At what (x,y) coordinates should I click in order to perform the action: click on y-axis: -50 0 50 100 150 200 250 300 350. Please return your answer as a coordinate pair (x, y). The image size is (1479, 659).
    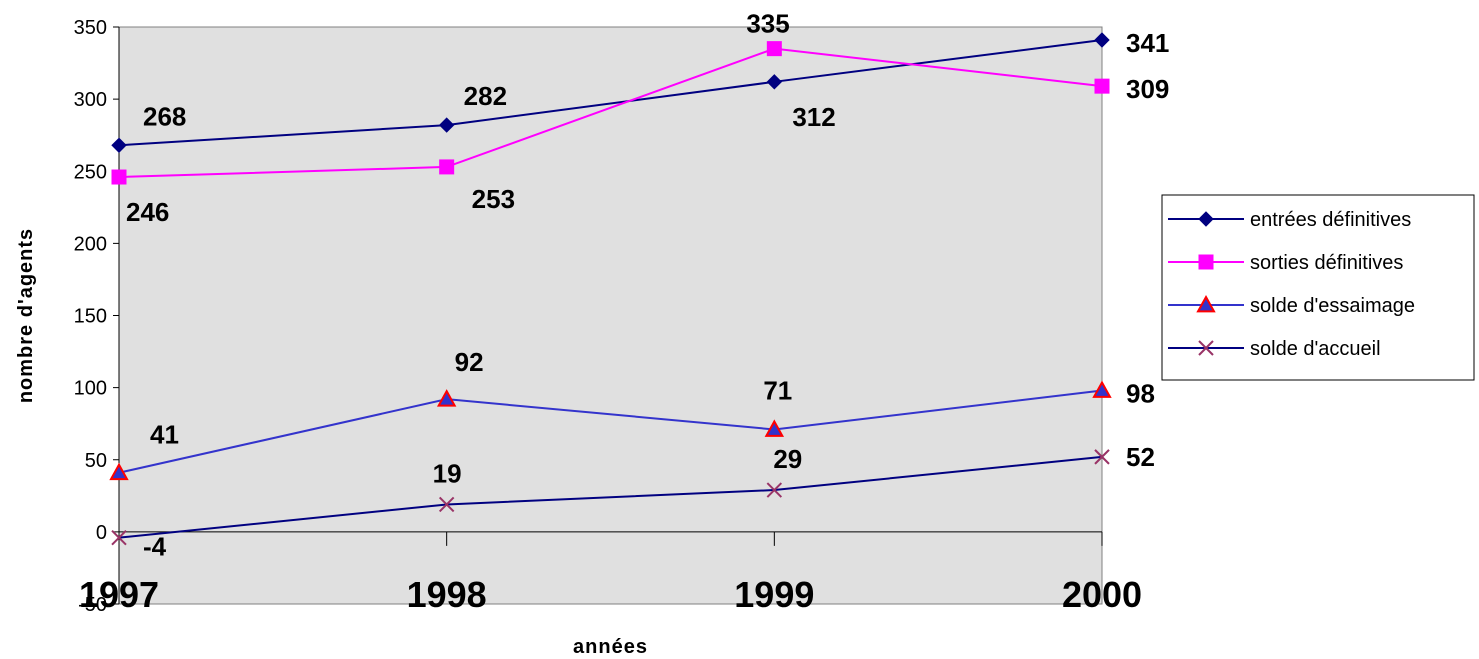
    Looking at the image, I should click on (97, 316).